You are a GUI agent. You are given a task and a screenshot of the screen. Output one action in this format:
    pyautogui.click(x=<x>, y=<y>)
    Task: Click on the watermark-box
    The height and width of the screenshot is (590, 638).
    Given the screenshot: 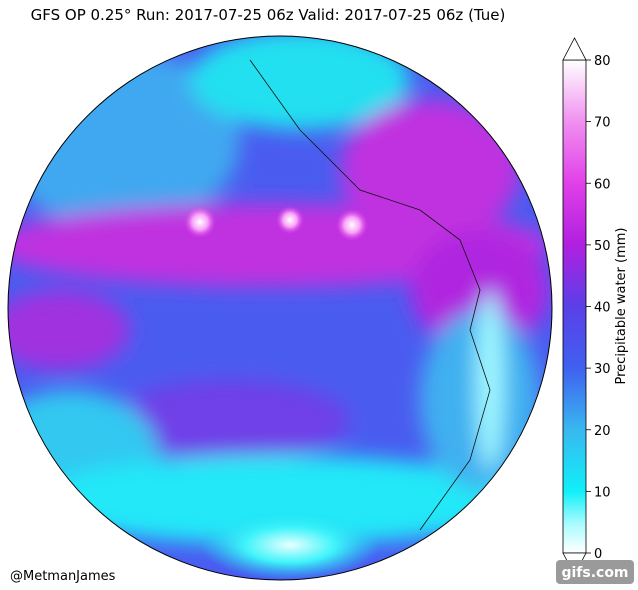 What is the action you would take?
    pyautogui.click(x=595, y=572)
    